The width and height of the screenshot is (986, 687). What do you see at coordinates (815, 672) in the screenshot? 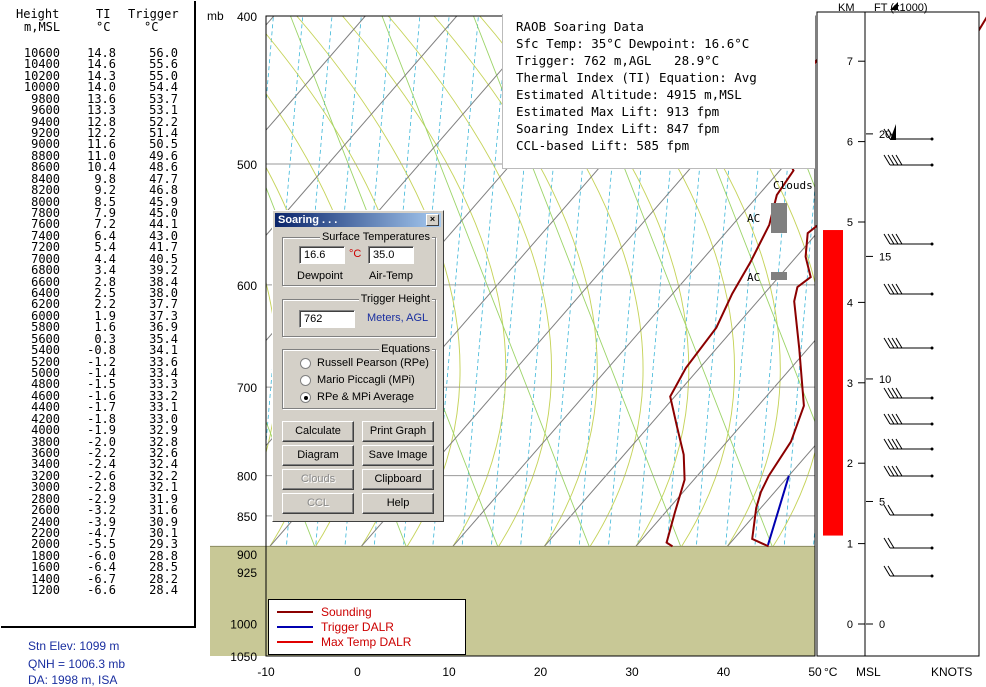
I see `temp-tick-label: 50` at bounding box center [815, 672].